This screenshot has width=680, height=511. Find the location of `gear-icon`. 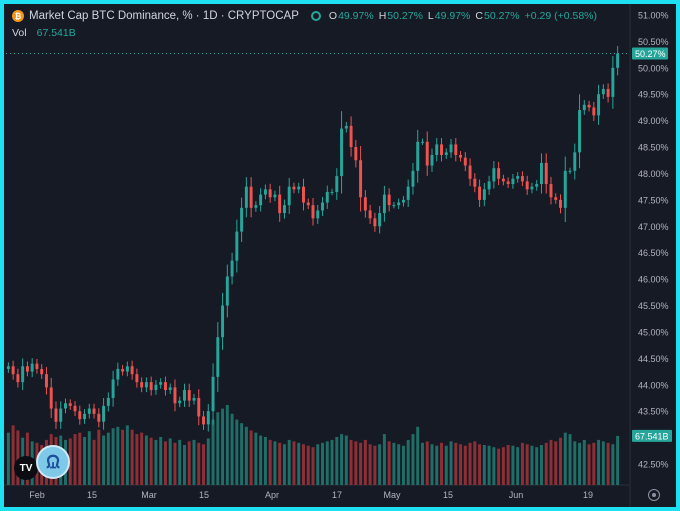

gear-icon is located at coordinates (654, 495).